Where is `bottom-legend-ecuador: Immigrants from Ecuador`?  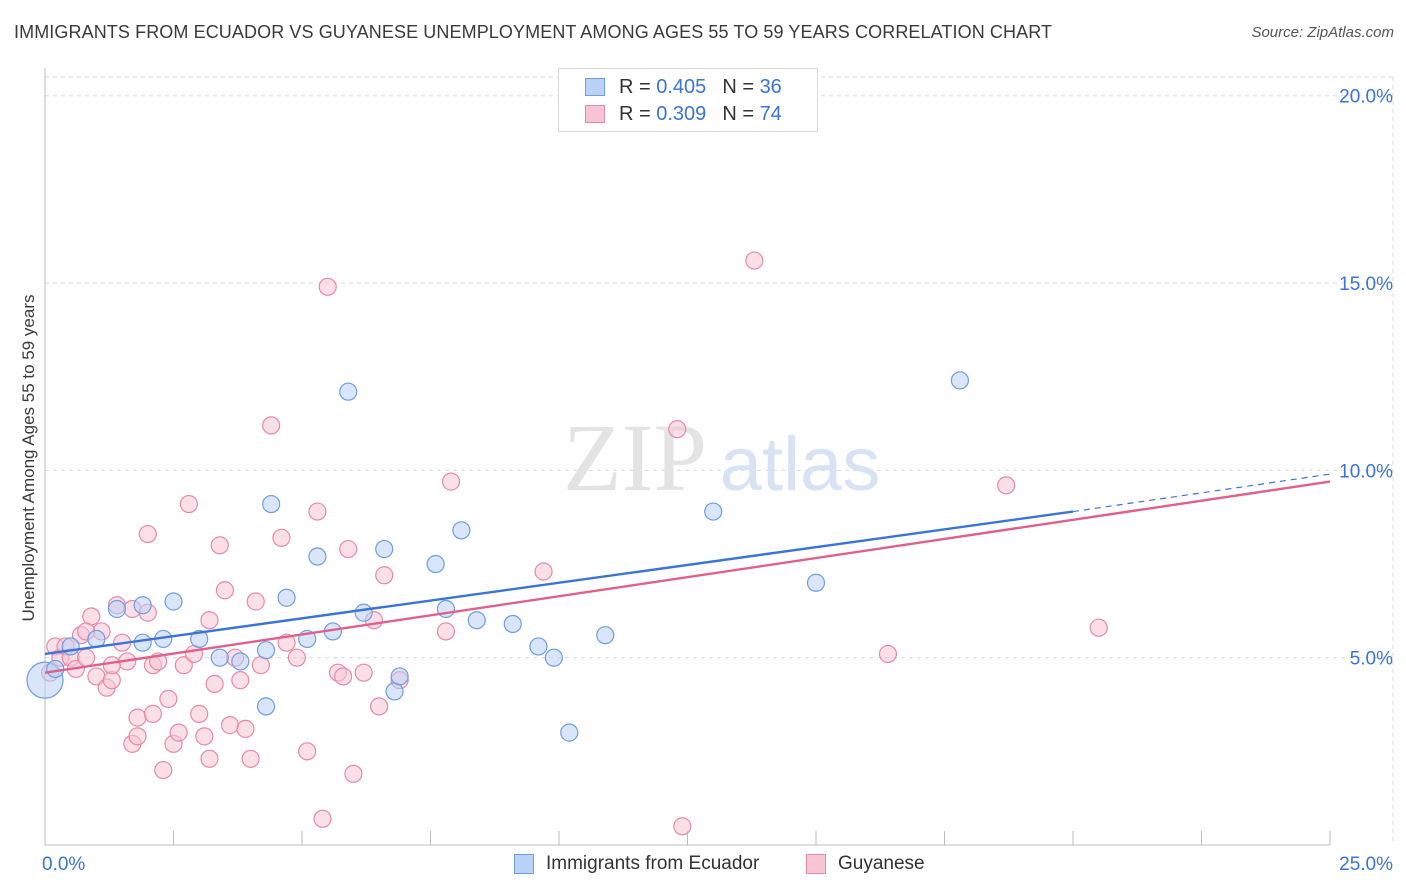 bottom-legend-ecuador: Immigrants from Ecuador is located at coordinates (636, 864).